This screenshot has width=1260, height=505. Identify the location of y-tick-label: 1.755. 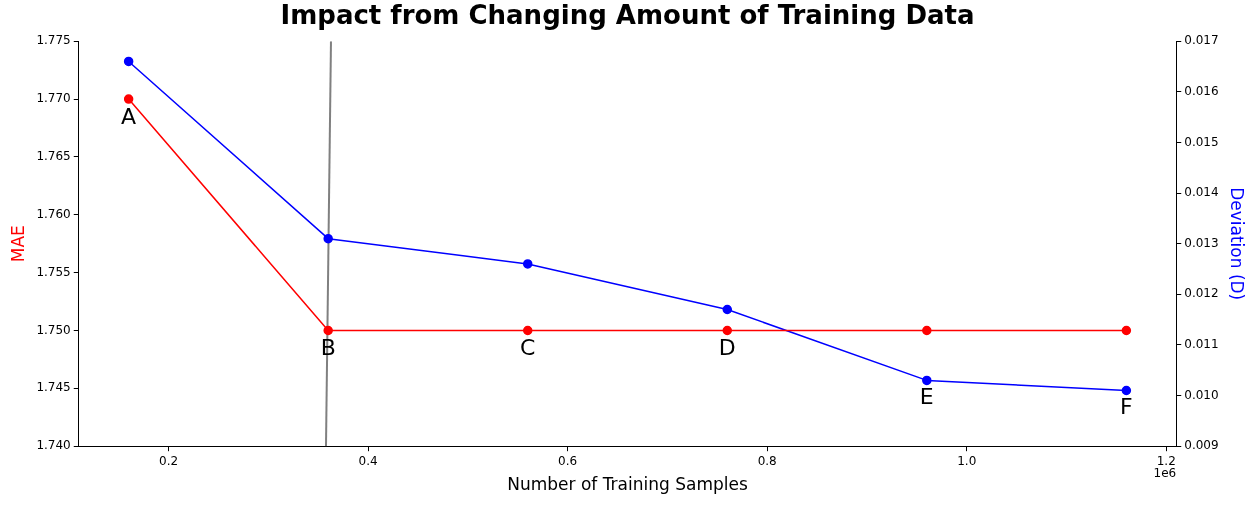
(53, 271).